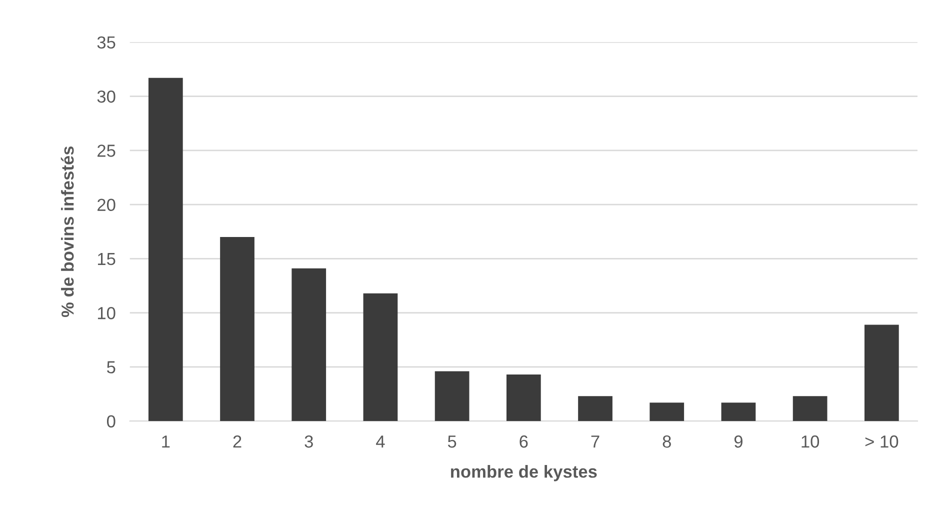 This screenshot has height=527, width=941. What do you see at coordinates (881, 441) in the screenshot?
I see `x-tick-label: > 10` at bounding box center [881, 441].